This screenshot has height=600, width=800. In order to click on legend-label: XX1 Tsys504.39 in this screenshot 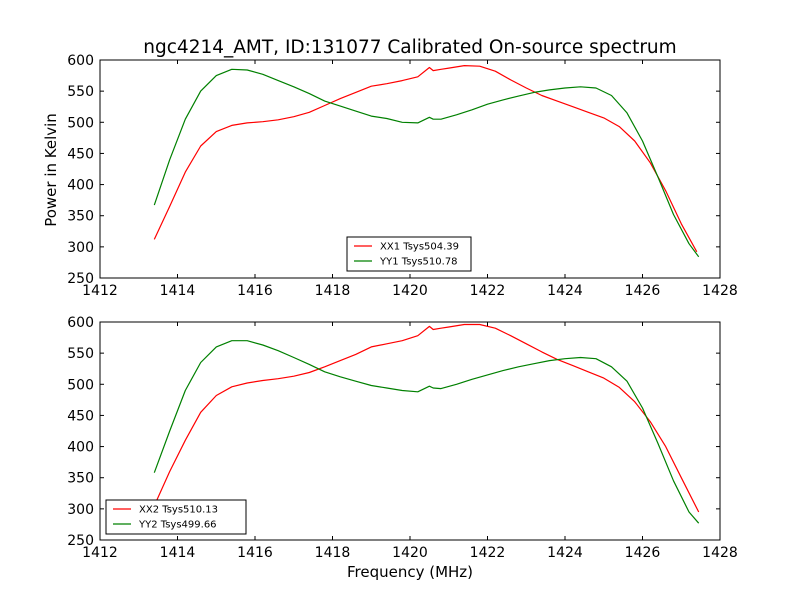, I will do `click(419, 247)`.